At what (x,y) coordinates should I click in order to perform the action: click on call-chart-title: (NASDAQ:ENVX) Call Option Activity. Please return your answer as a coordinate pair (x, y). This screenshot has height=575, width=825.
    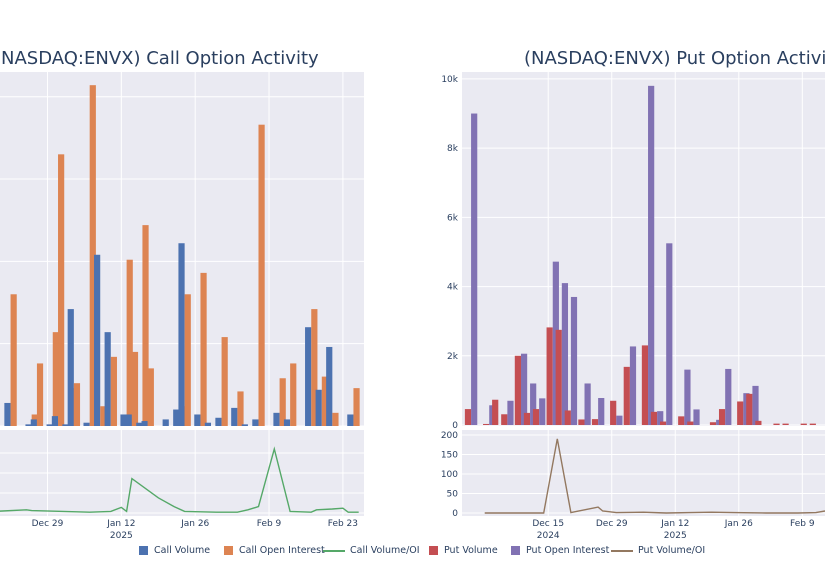
    Looking at the image, I should click on (159, 58).